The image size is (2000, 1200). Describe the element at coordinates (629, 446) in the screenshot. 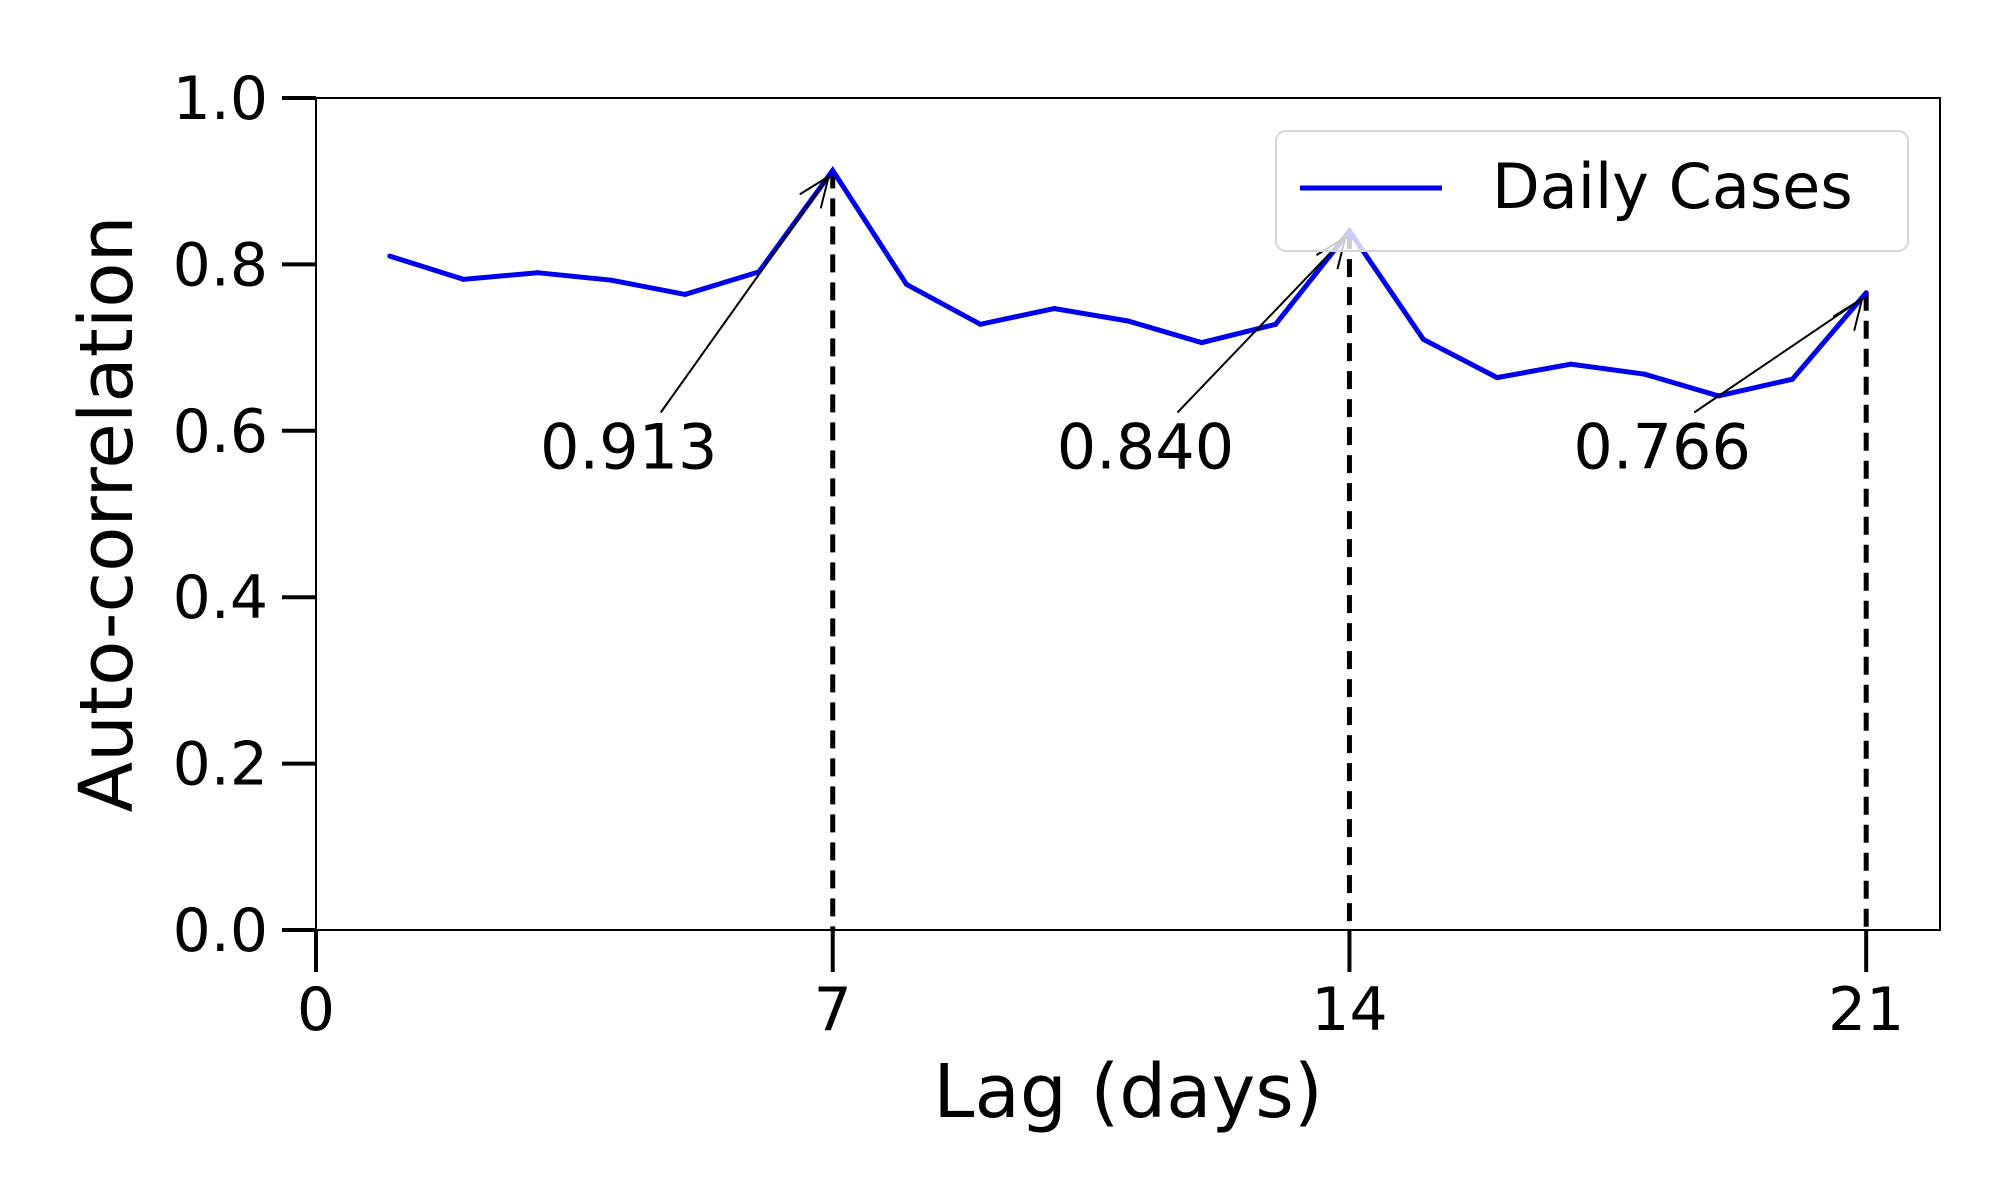

I see `annotation-label: 0.913` at that location.